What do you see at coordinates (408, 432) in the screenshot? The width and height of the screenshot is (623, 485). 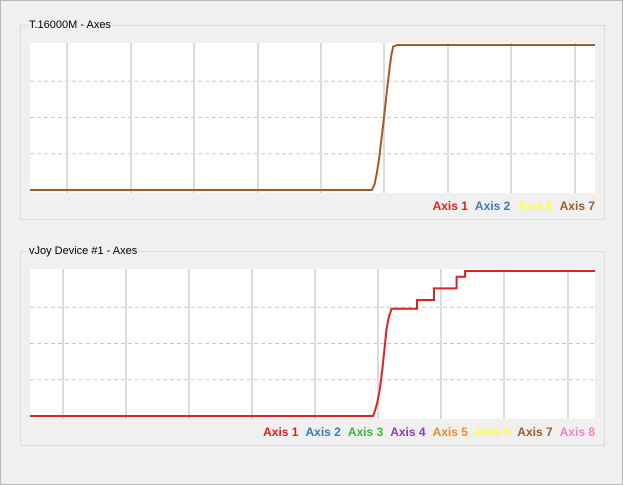 I see `legend-item-axis-4: Axis 4` at bounding box center [408, 432].